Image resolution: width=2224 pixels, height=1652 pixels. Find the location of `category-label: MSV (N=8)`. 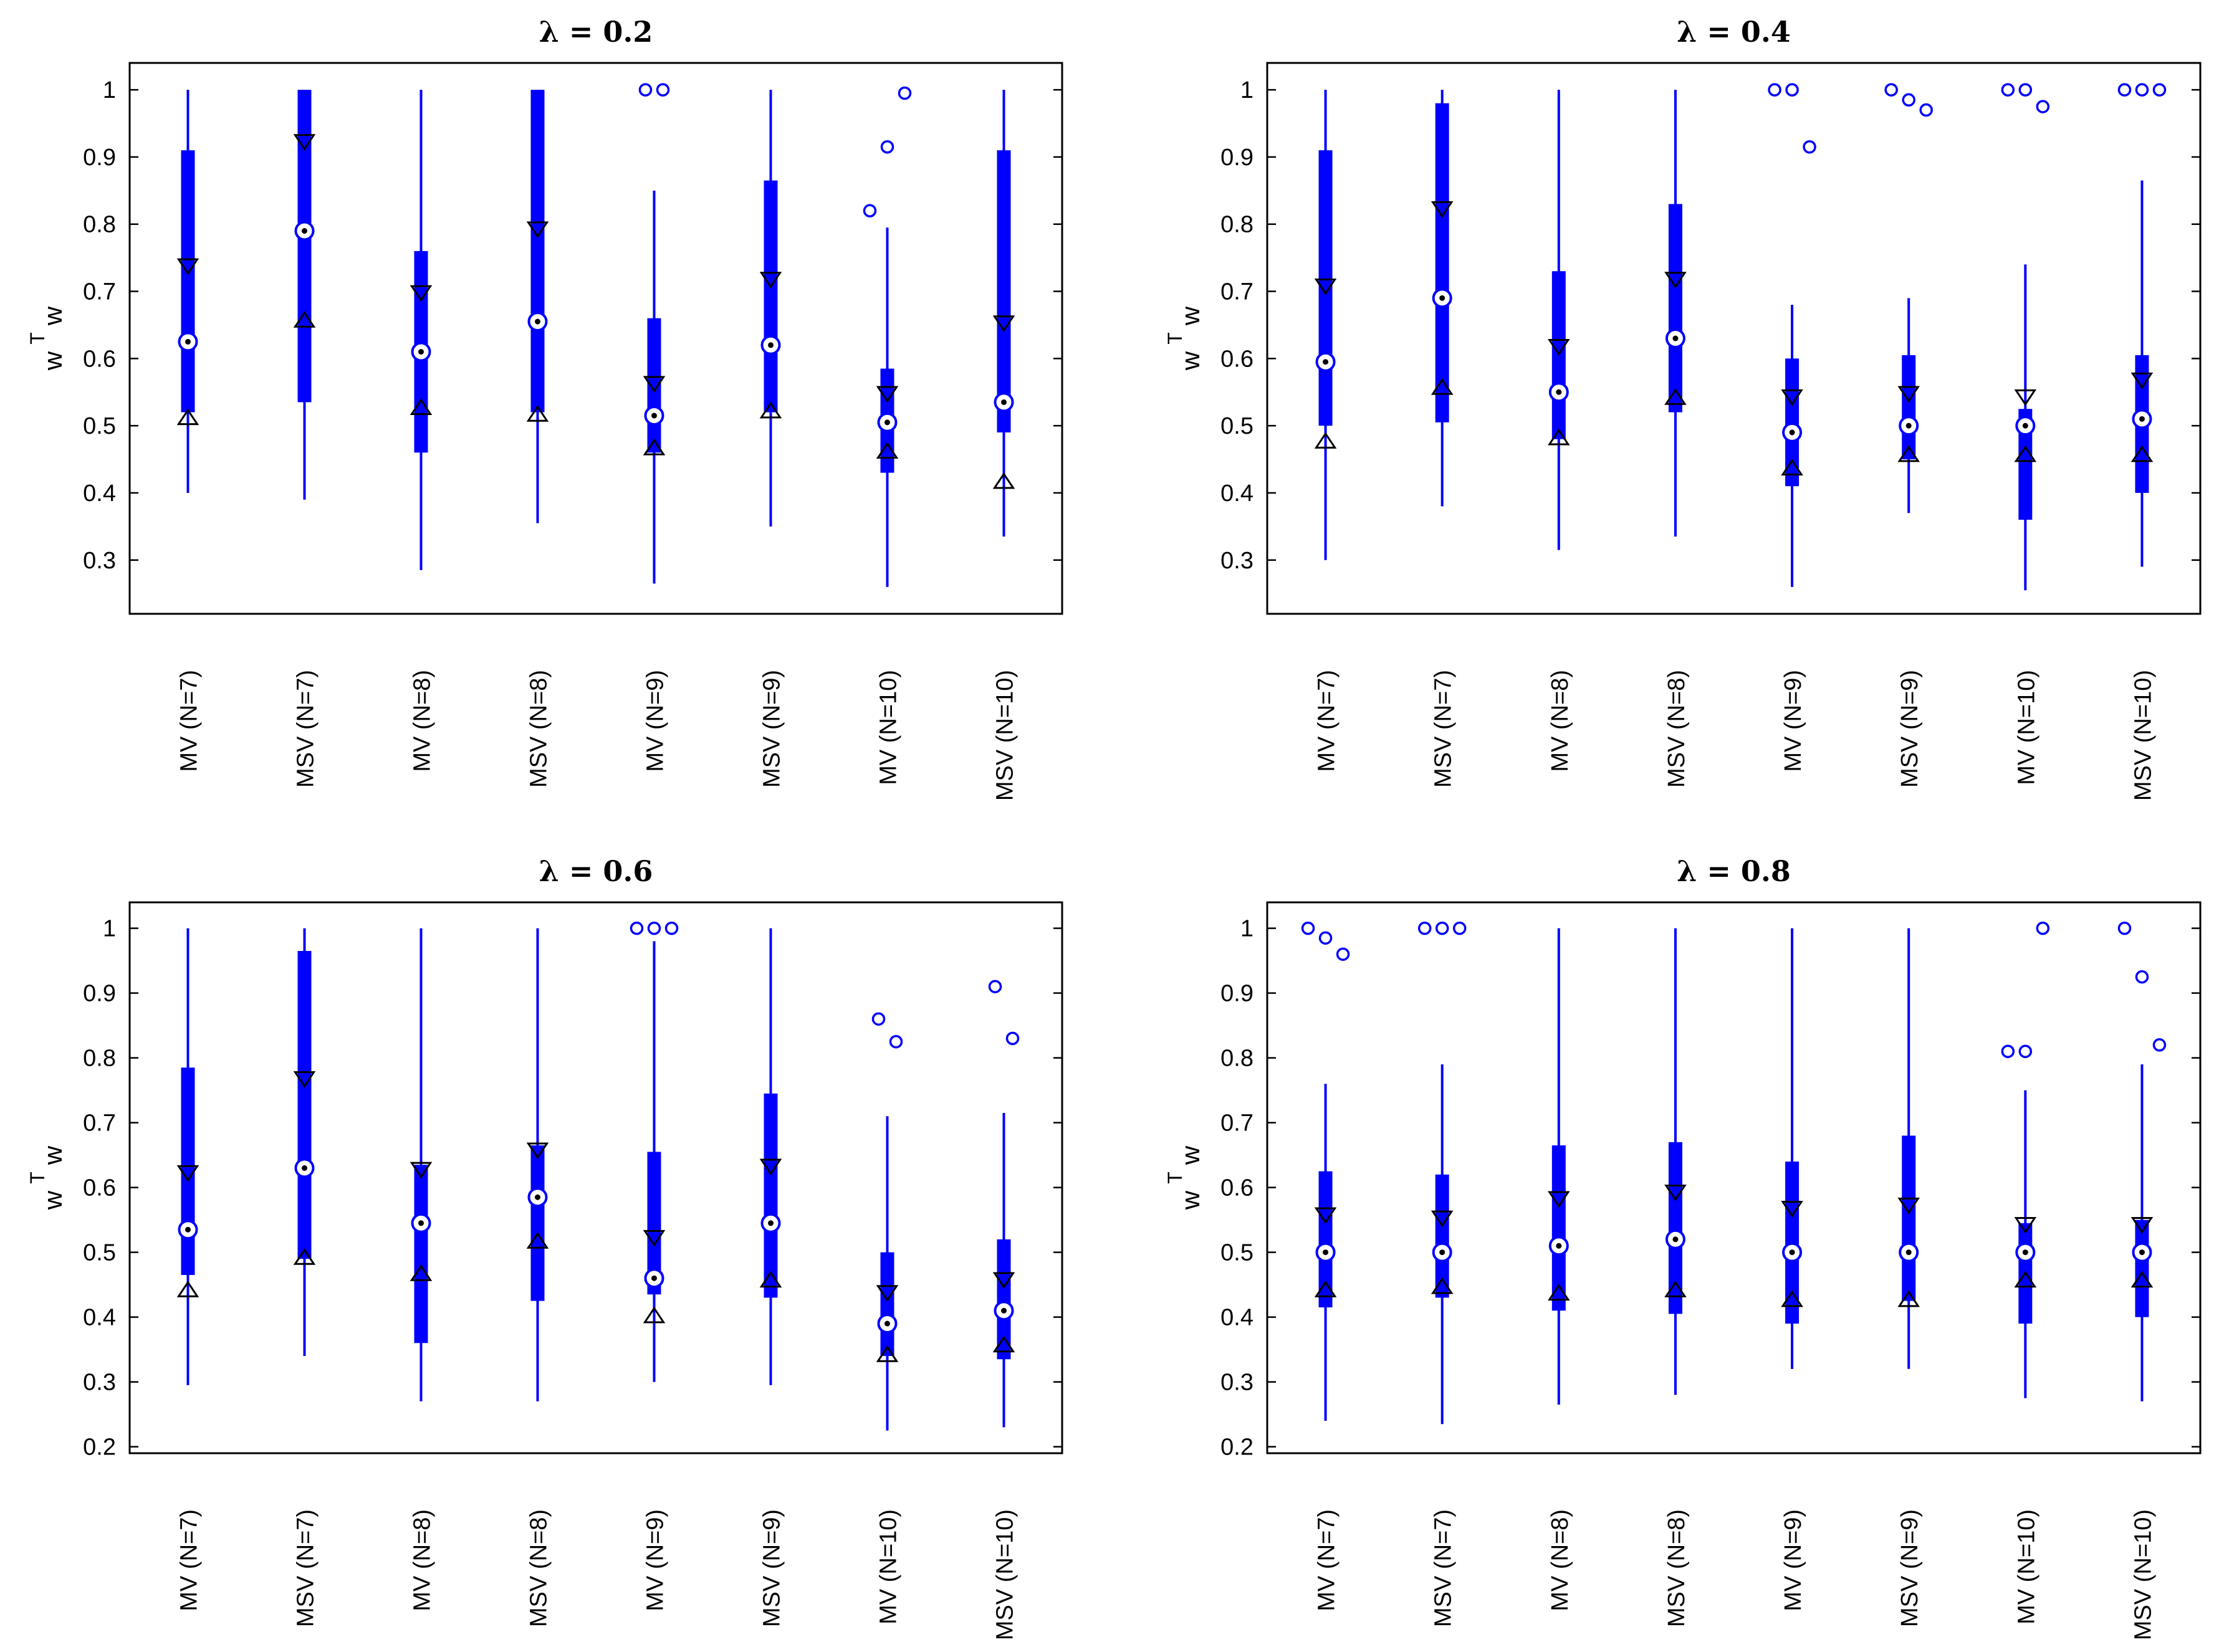

category-label: MSV (N=8) is located at coordinates (1677, 1568).